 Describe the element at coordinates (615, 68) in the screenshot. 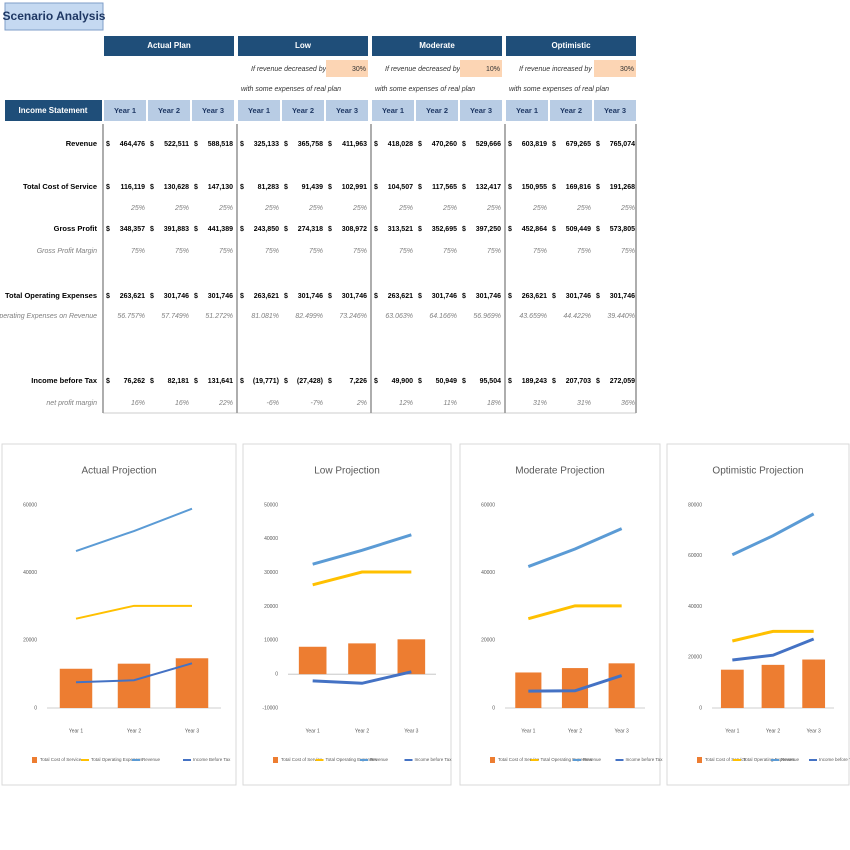

I see `change-box` at that location.